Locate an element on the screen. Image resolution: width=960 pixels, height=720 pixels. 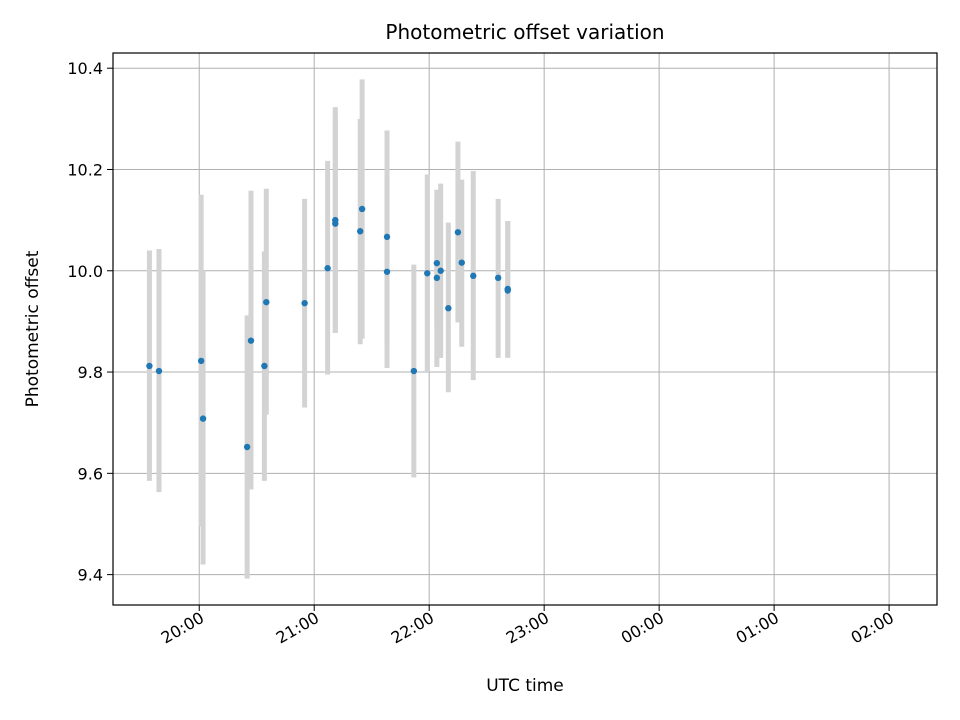
x-tick-label: 23:00 is located at coordinates (527, 628).